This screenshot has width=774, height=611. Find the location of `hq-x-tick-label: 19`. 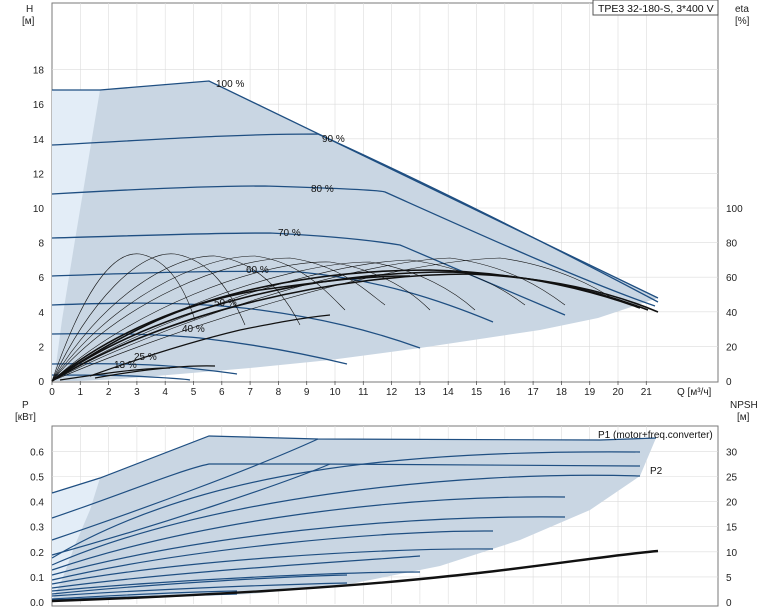

hq-x-tick-label: 19 is located at coordinates (590, 392).